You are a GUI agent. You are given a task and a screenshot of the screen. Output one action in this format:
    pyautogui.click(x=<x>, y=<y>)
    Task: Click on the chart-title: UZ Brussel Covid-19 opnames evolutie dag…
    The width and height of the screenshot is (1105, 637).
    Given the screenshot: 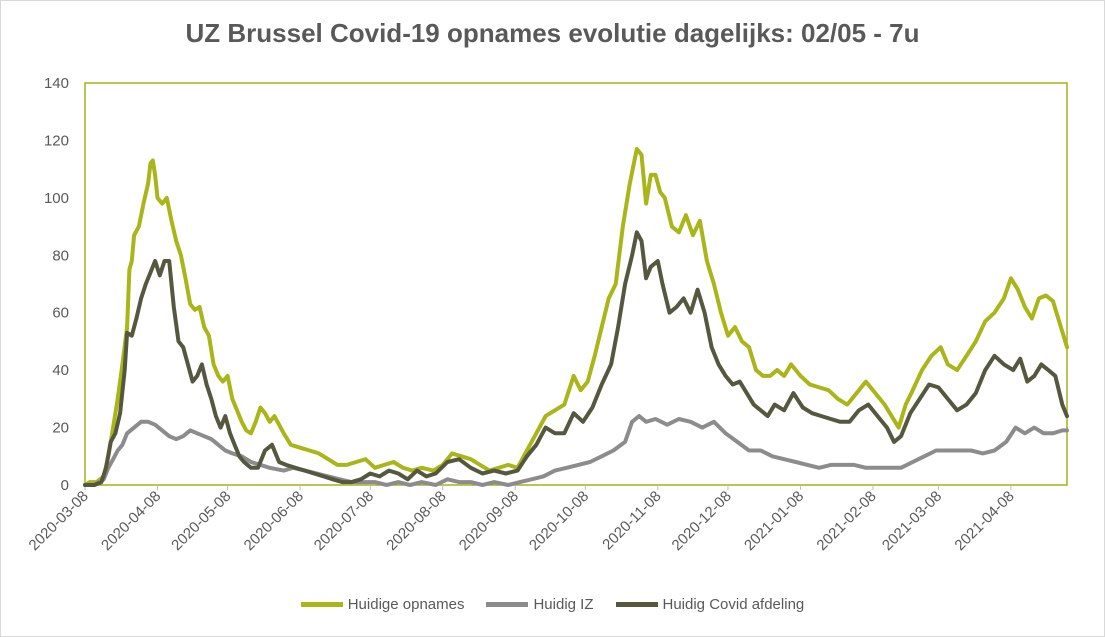 What is the action you would take?
    pyautogui.click(x=552, y=33)
    